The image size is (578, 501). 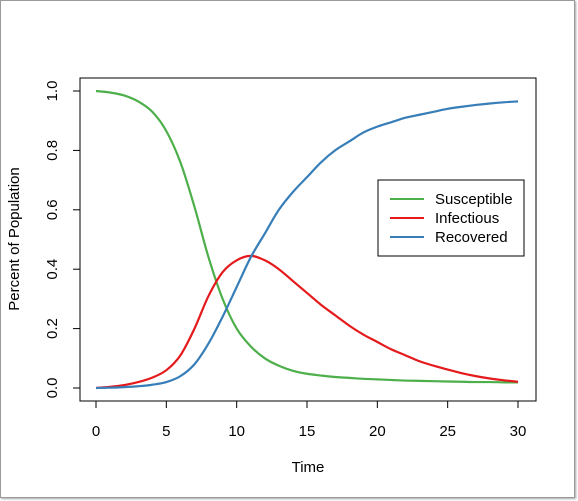 I want to click on x-tick-label: 25, so click(x=447, y=431).